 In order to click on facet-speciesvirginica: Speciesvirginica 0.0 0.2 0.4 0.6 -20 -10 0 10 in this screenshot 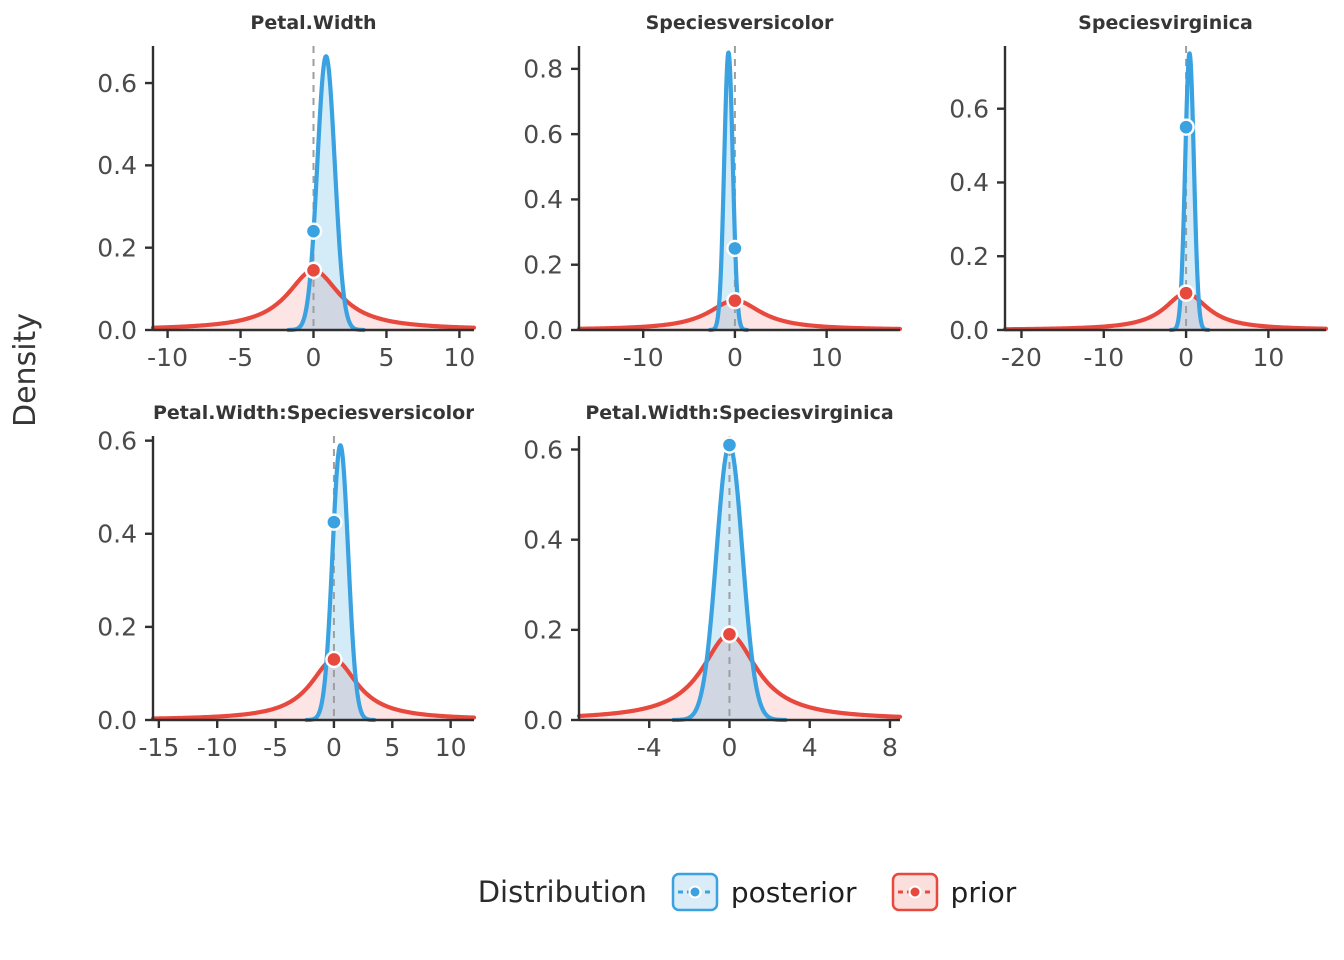, I will do `click(1120, 197)`.